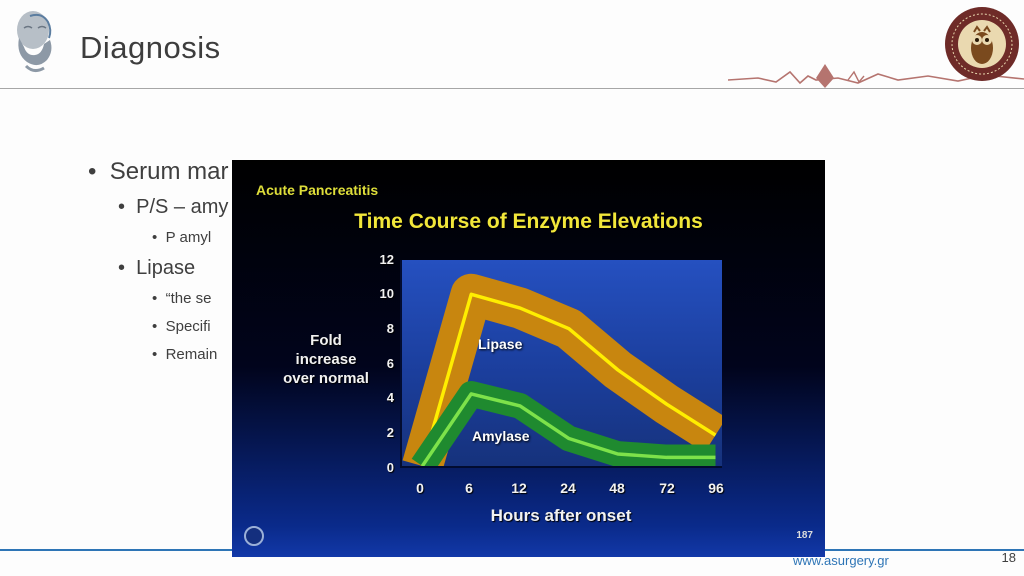 This screenshot has width=1024, height=576. I want to click on y-tick: 2, so click(390, 432).